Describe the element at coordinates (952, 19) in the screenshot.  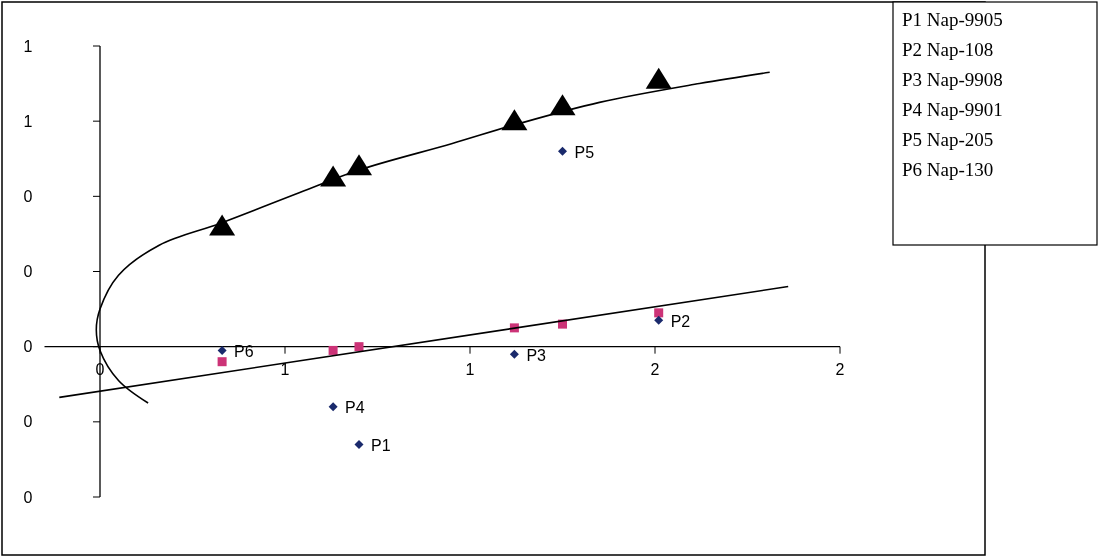
I see `text: P1 Nap-9905` at that location.